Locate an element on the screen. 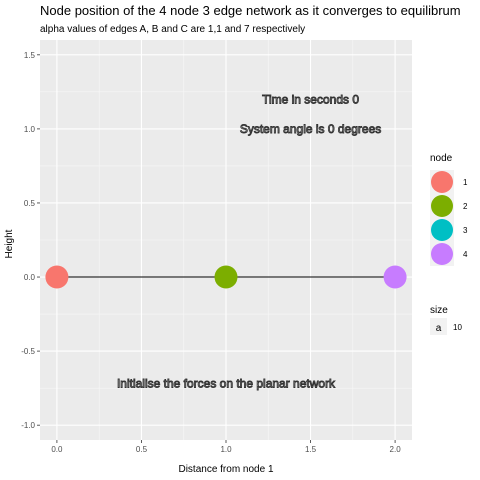  legend-size-key-box is located at coordinates (438, 326).